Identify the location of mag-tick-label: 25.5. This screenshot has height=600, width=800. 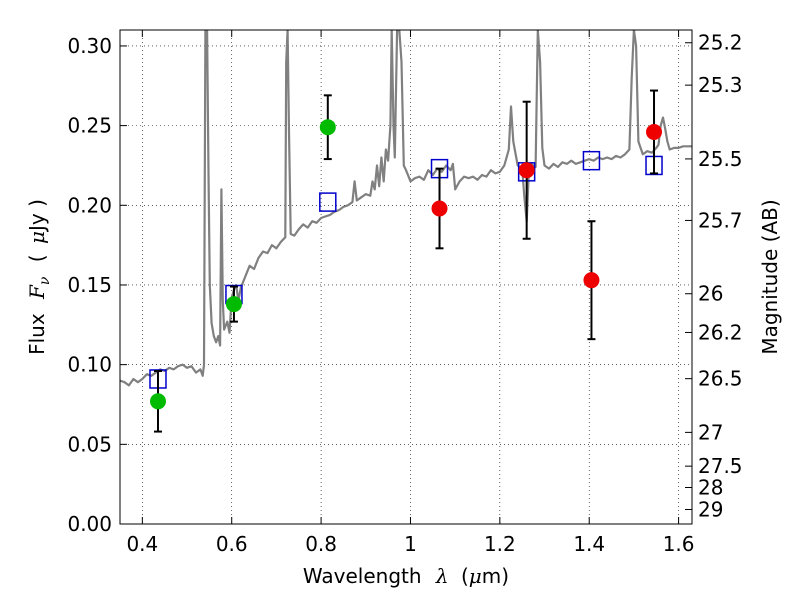
(720, 159).